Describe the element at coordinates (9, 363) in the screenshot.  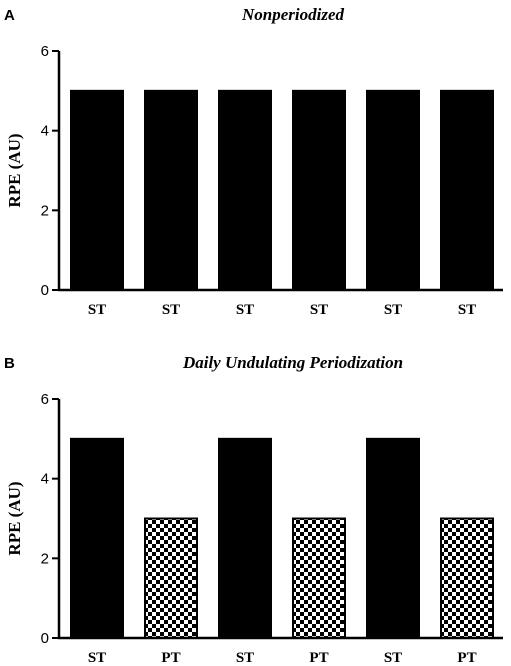
I see `panel-letter: B` at that location.